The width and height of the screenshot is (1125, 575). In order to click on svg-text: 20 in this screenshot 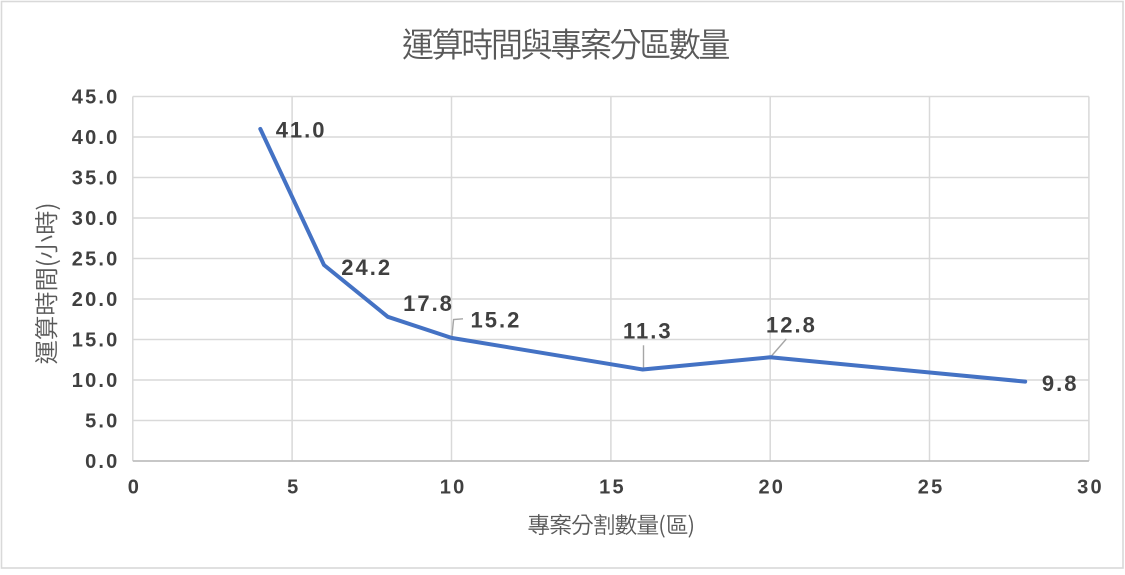, I will do `click(771, 488)`.